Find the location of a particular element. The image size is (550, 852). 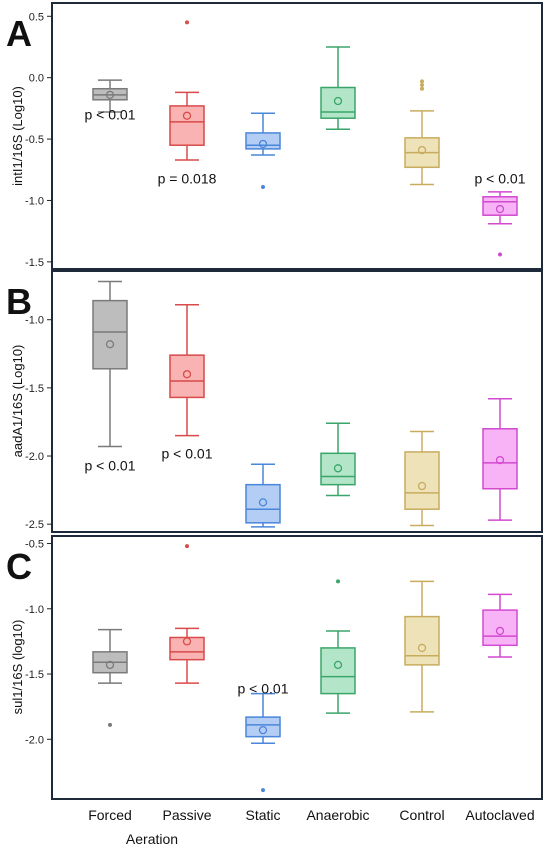

panel-b-y-axis-label: aadA1/16S (Log10) is located at coordinates (17, 401).